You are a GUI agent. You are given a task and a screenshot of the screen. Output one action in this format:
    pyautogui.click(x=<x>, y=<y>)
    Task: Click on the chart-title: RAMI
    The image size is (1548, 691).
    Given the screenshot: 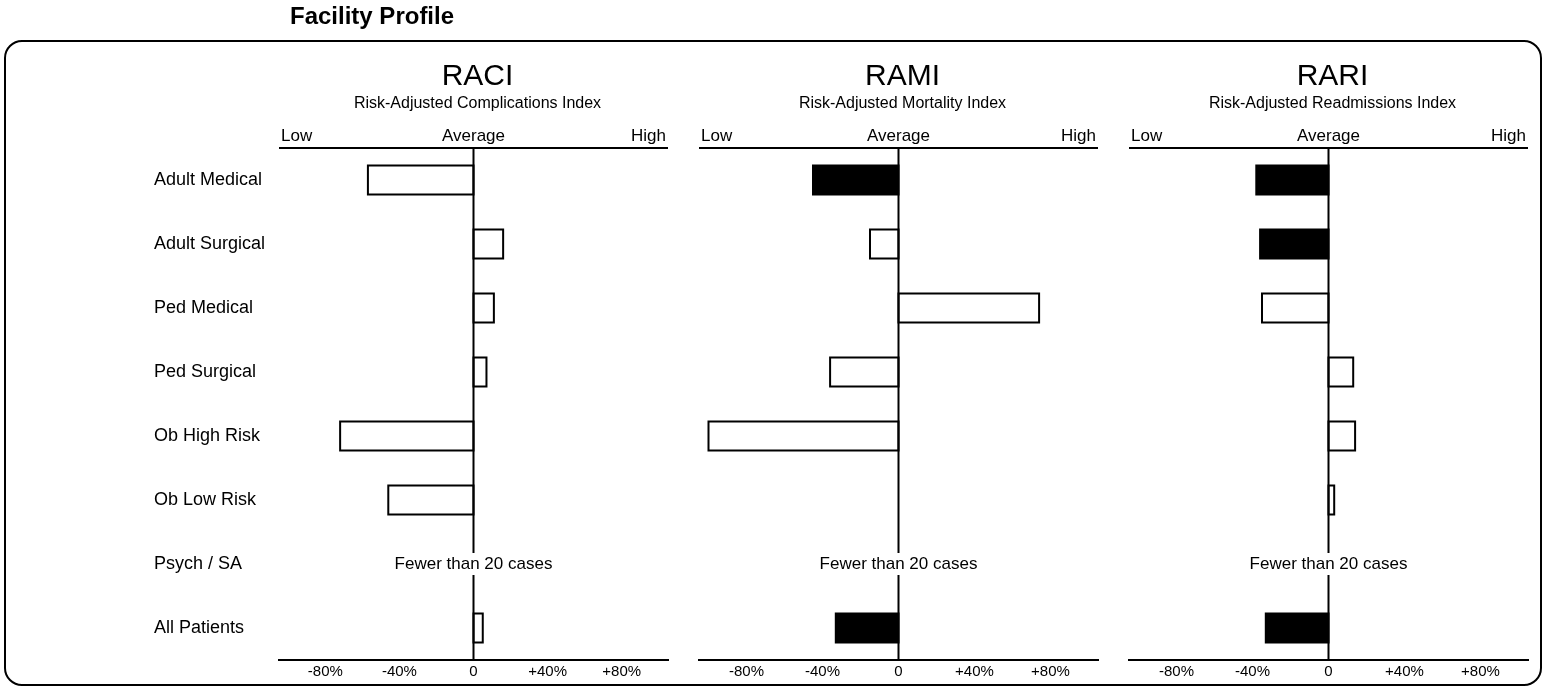 What is the action you would take?
    pyautogui.click(x=902, y=75)
    